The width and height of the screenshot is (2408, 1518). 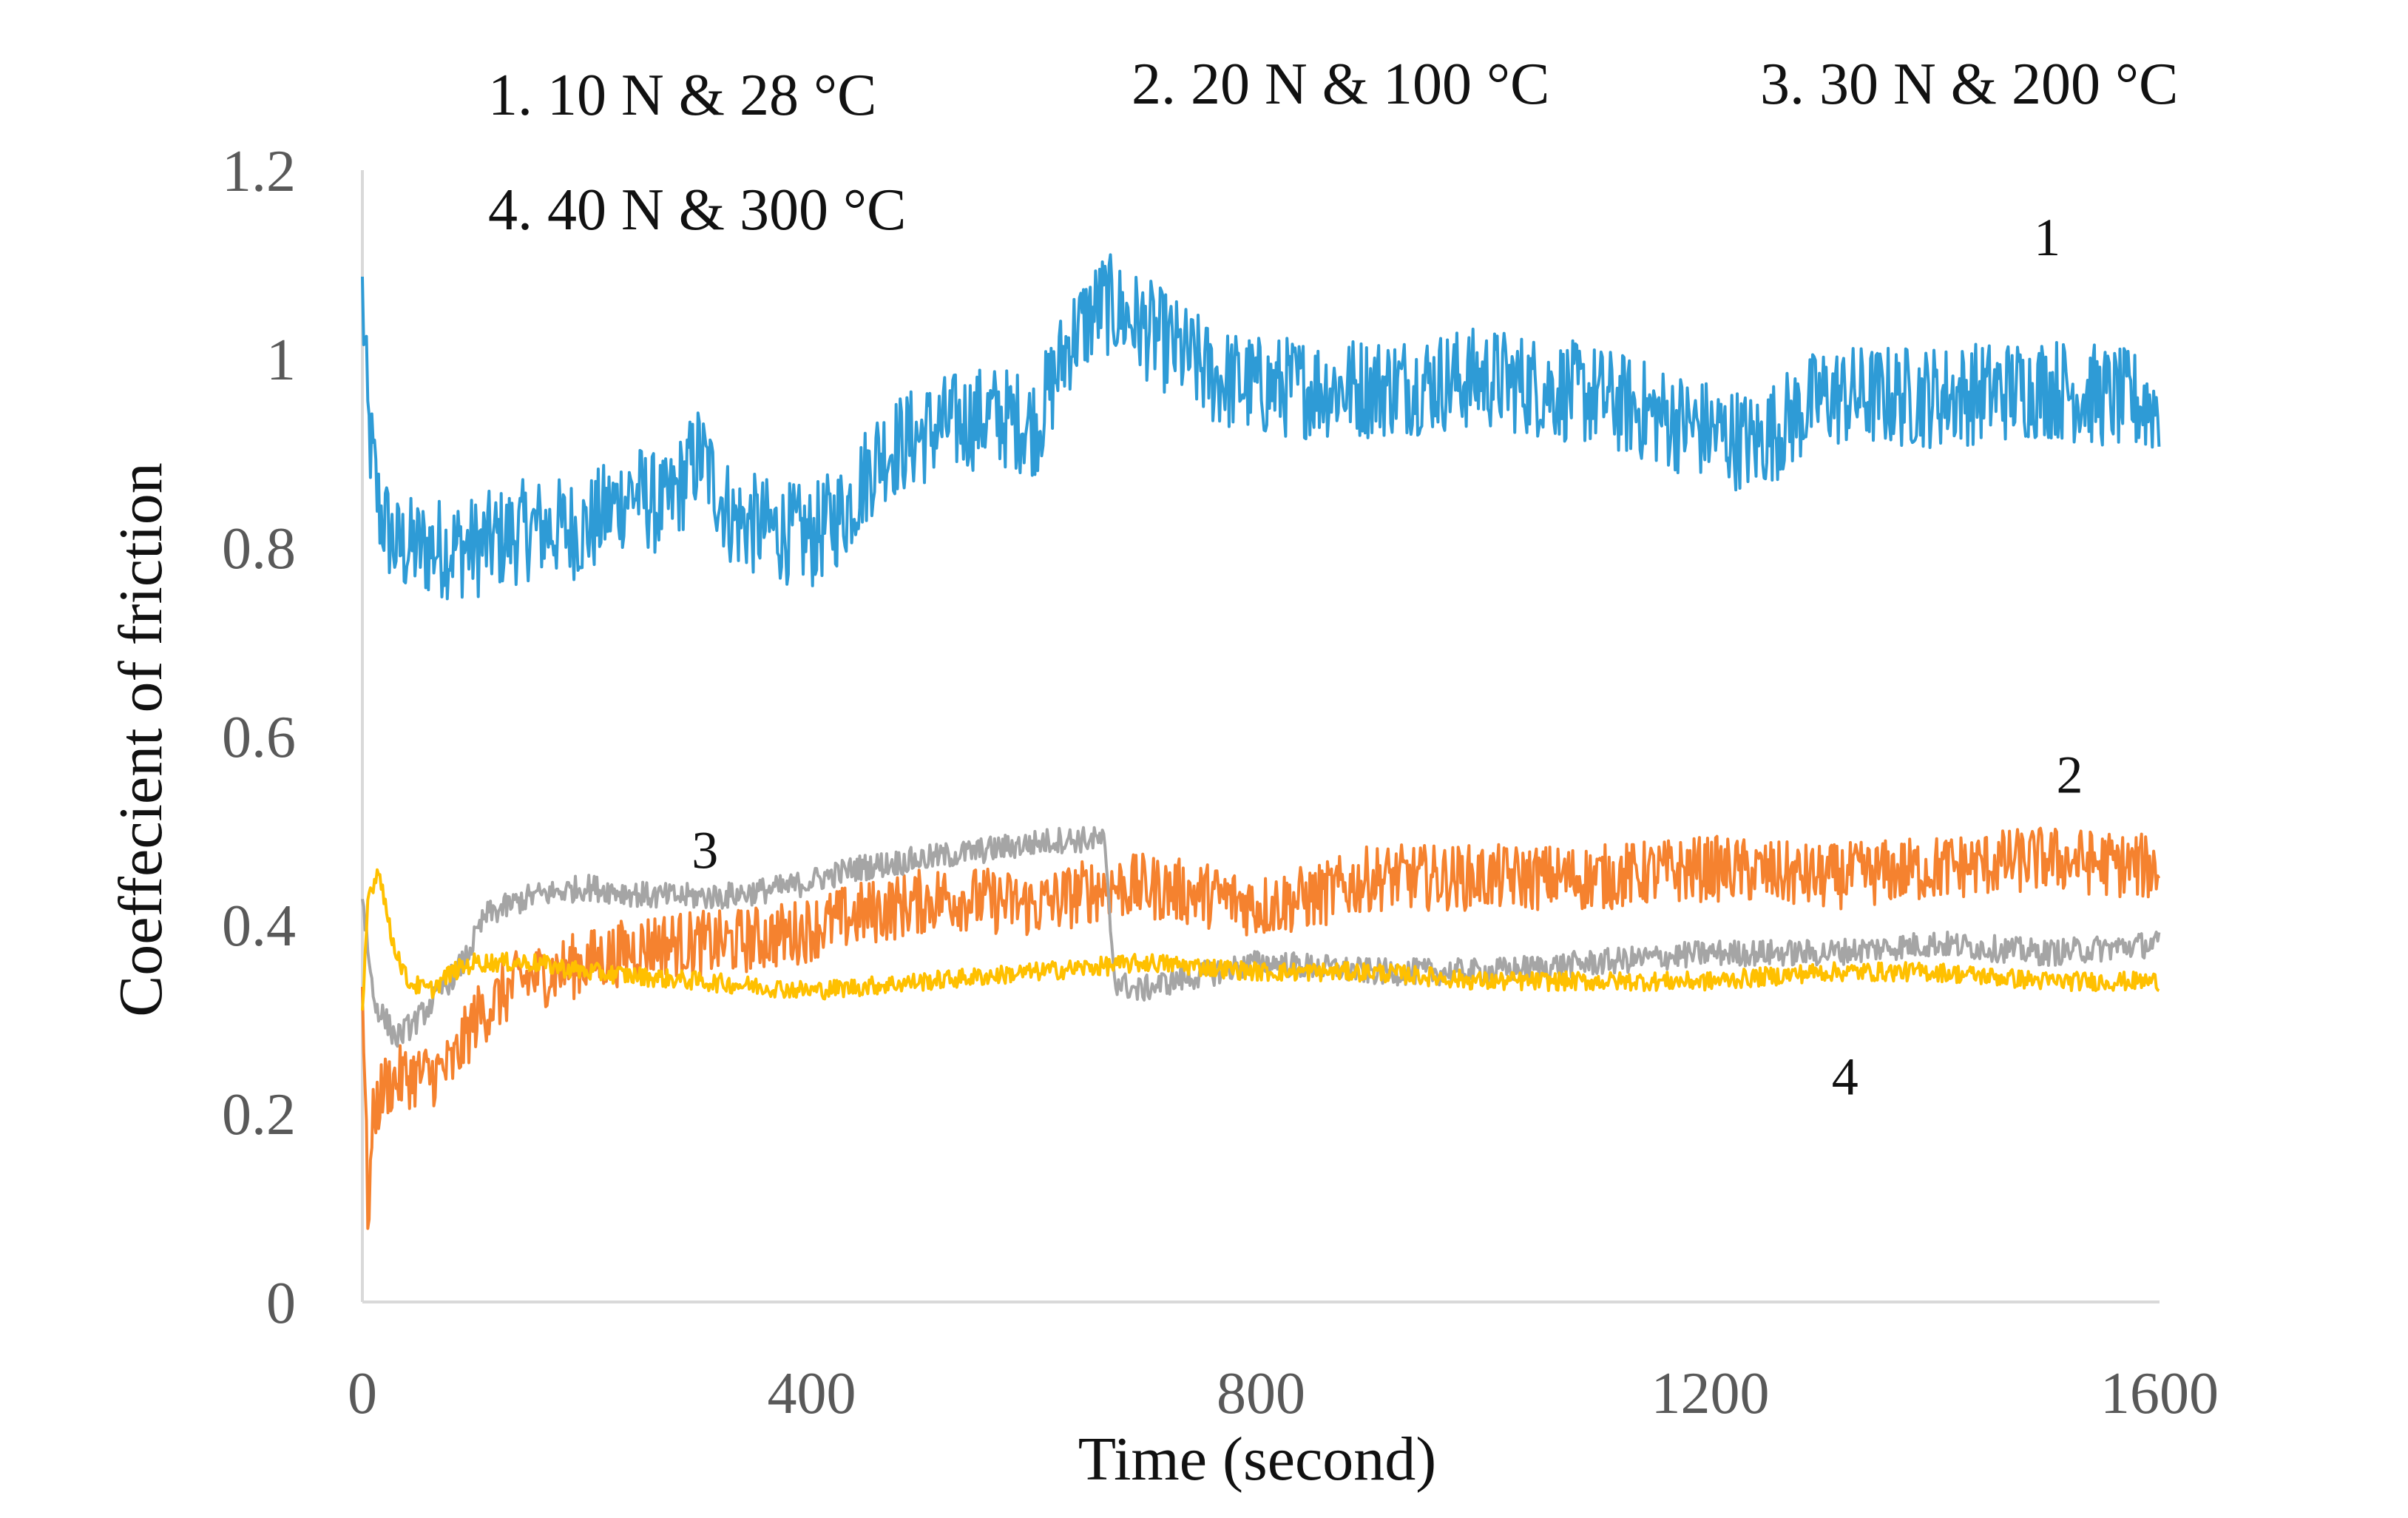 I want to click on y-tick-label: 0.6, so click(x=259, y=737).